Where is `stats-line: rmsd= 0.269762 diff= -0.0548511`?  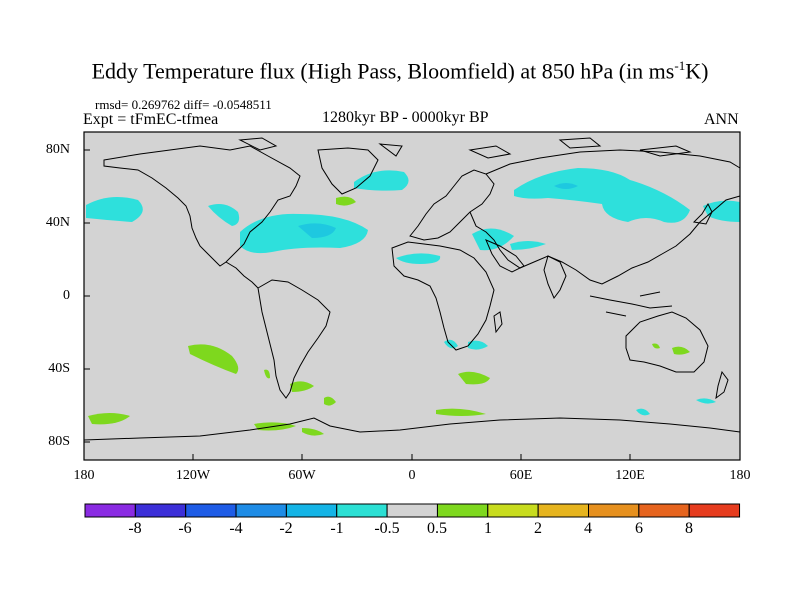 stats-line: rmsd= 0.269762 diff= -0.0548511 is located at coordinates (183, 104).